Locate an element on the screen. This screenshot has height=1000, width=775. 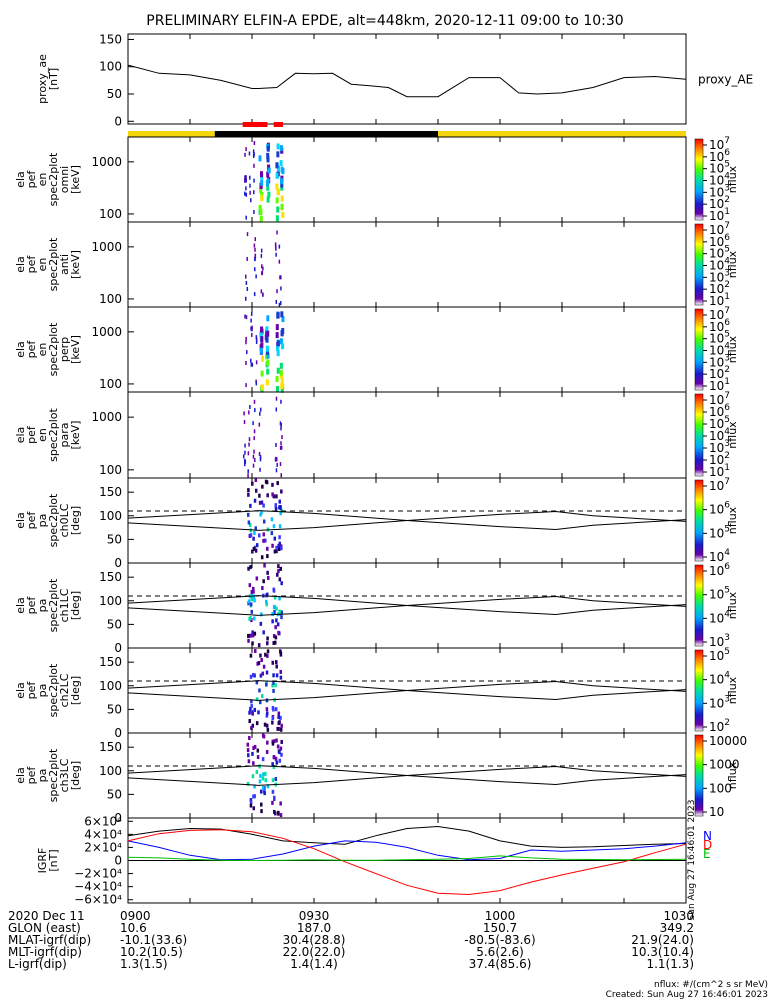
ch2LC-ylabel: pa is located at coordinates (42, 691).